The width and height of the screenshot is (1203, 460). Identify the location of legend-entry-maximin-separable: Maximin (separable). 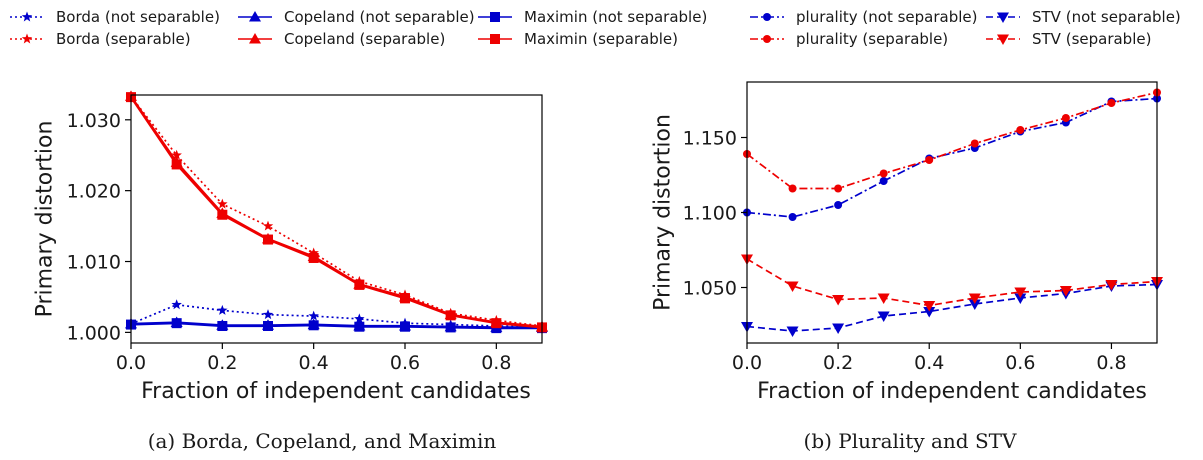
(578, 39).